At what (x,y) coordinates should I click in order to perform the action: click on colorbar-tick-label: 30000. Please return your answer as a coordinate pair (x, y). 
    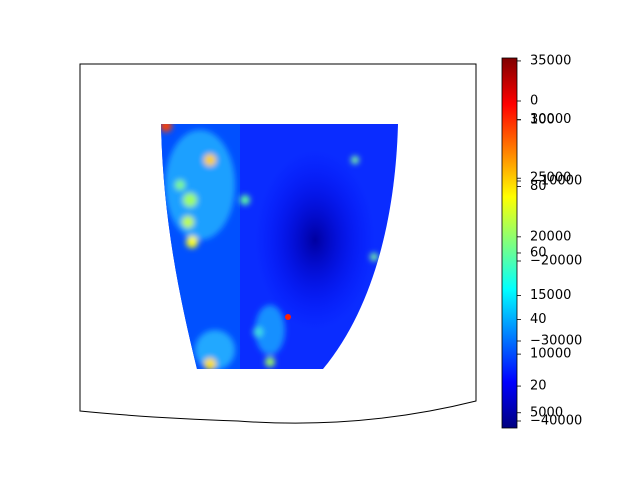
    Looking at the image, I should click on (550, 119).